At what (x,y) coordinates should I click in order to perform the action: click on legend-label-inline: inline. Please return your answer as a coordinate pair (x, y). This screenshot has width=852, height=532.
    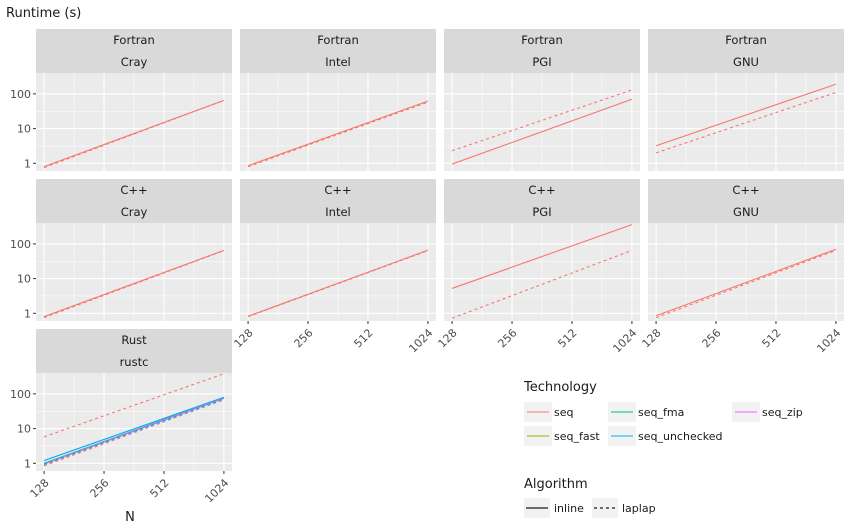
    Looking at the image, I should click on (569, 508).